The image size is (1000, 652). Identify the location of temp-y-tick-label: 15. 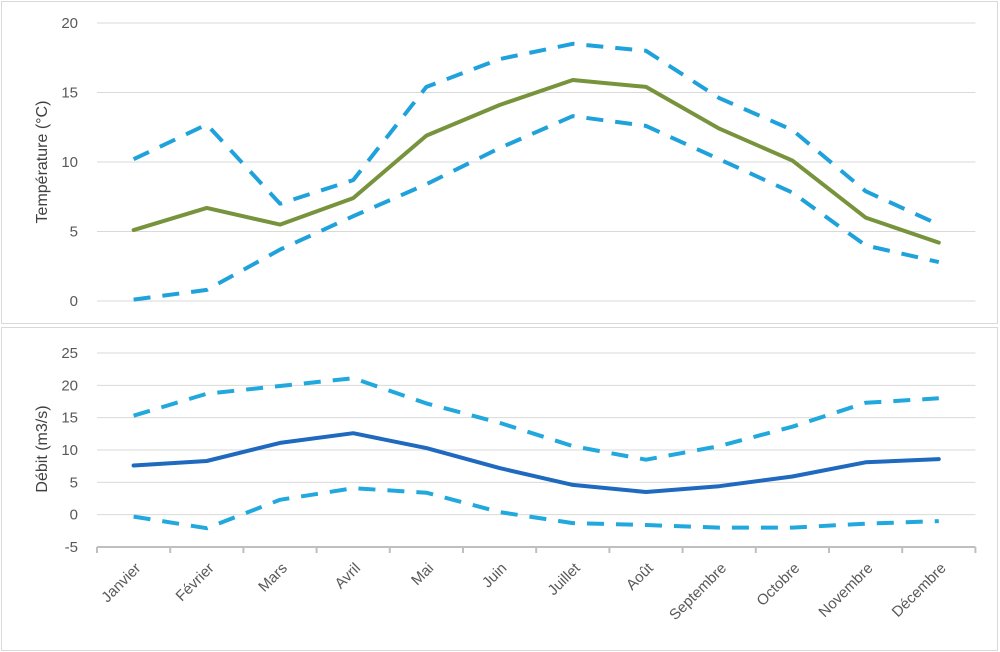
(69, 93).